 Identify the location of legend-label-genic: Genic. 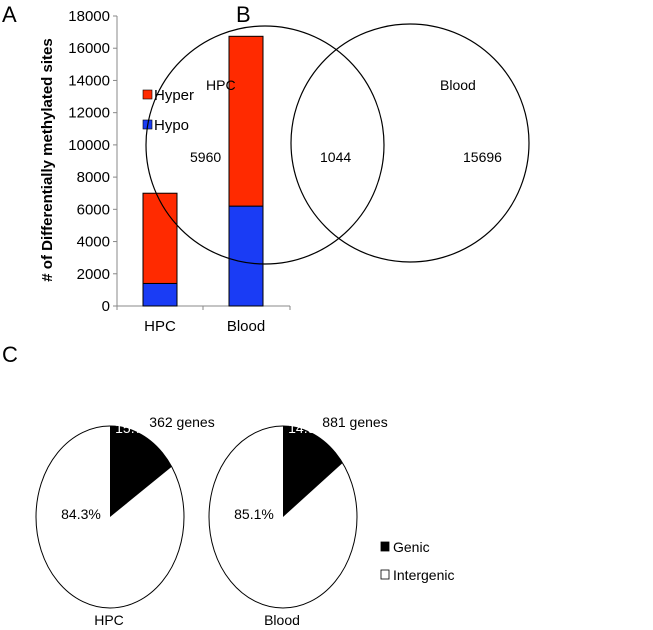
(411, 547).